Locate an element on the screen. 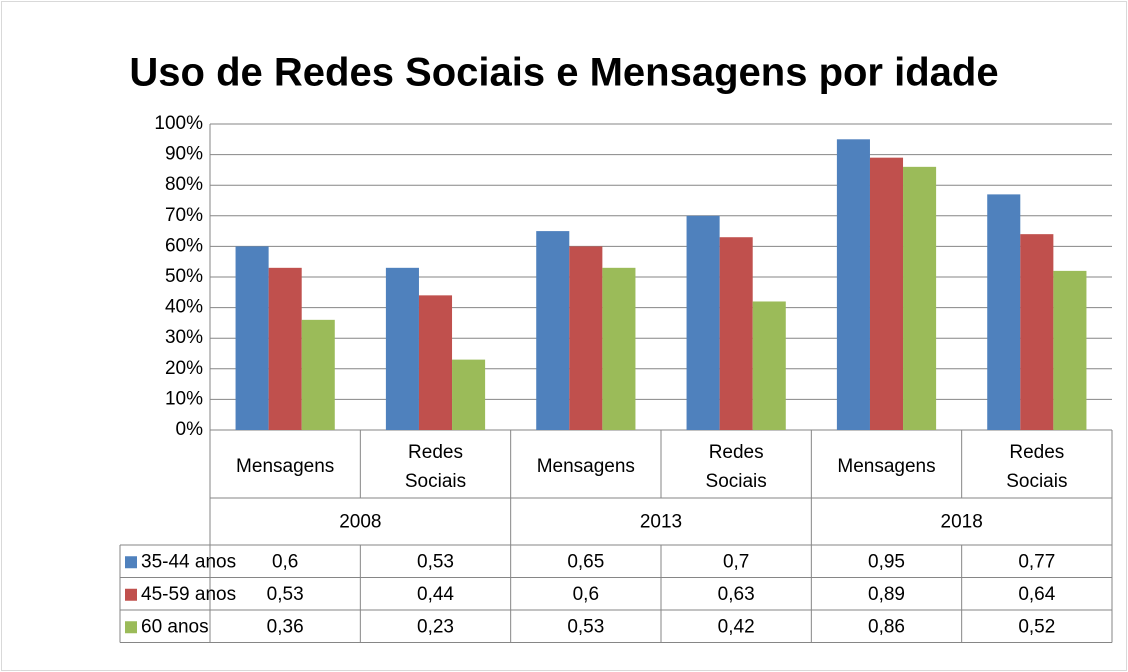 The height and width of the screenshot is (672, 1128). table-value: 0,23 is located at coordinates (435, 626).